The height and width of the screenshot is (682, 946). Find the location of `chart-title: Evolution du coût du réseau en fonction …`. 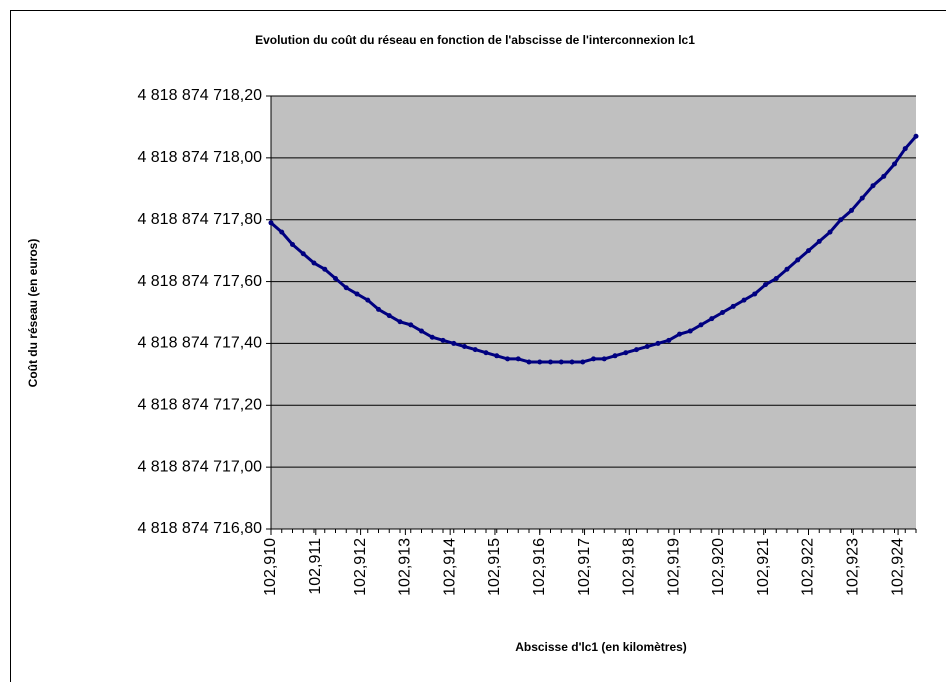

chart-title: Evolution du coût du réseau en fonction … is located at coordinates (475, 40).